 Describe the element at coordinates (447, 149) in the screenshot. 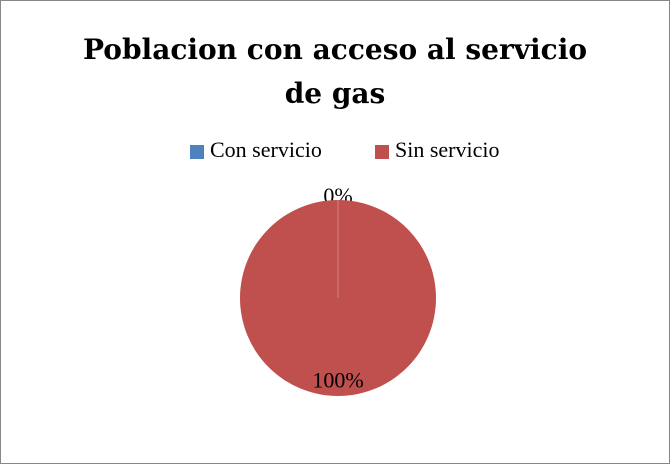

I see `legend-label: Sin servicio` at that location.